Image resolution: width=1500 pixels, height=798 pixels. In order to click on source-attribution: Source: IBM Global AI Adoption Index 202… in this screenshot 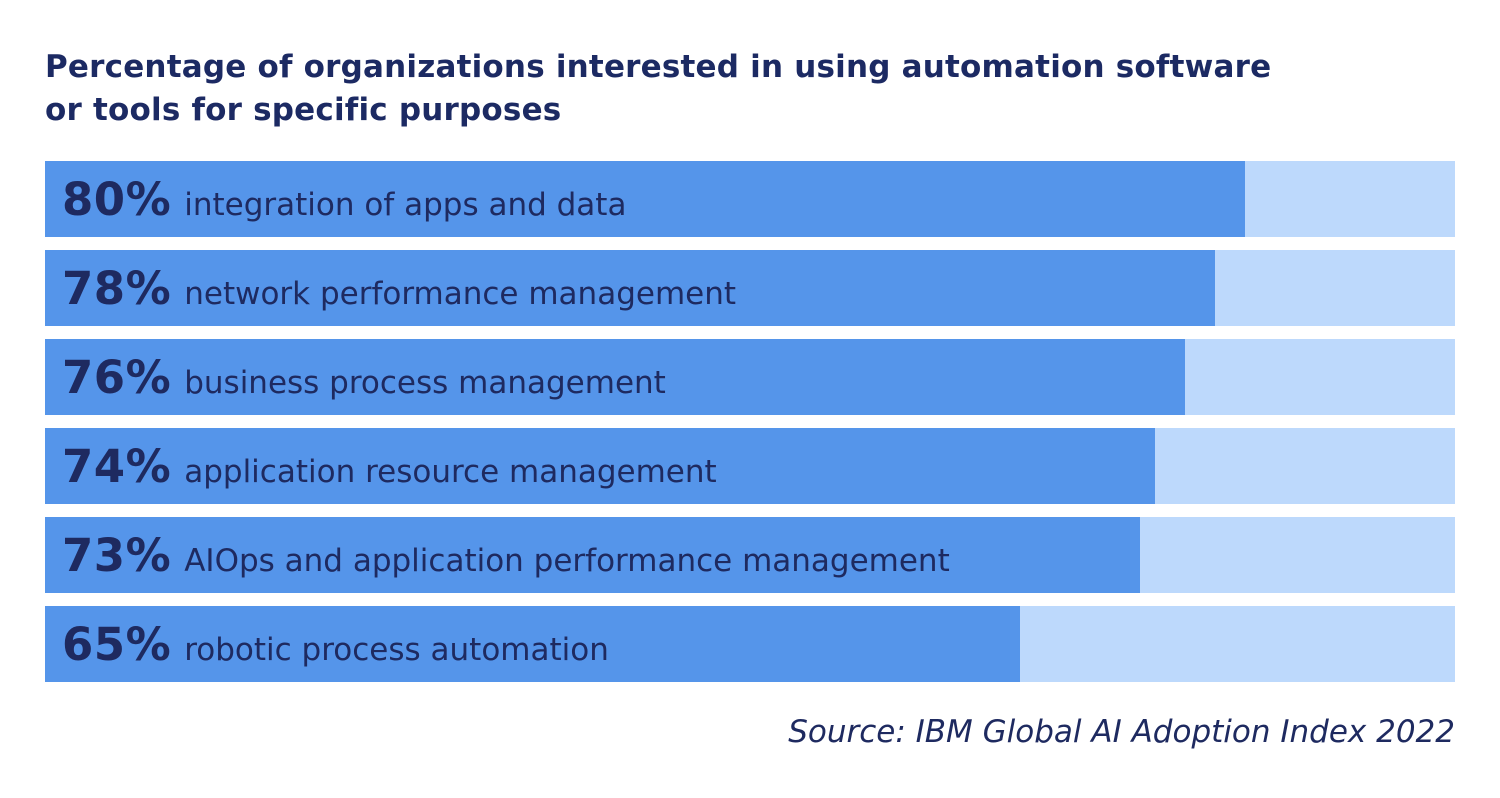, I will do `click(1121, 732)`.